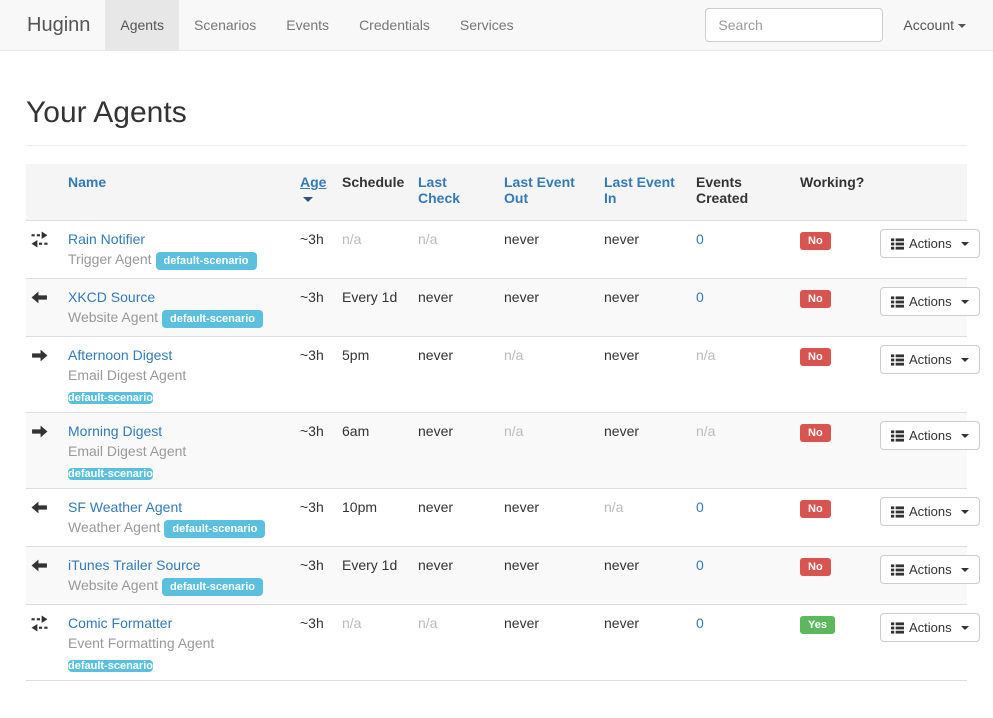 Image resolution: width=993 pixels, height=718 pixels. I want to click on nav-item-credentials: Credentials, so click(394, 25).